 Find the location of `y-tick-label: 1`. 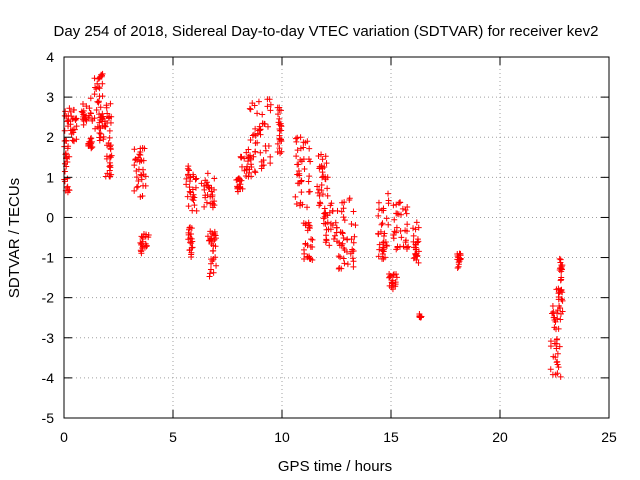

y-tick-label: 1 is located at coordinates (50, 177).